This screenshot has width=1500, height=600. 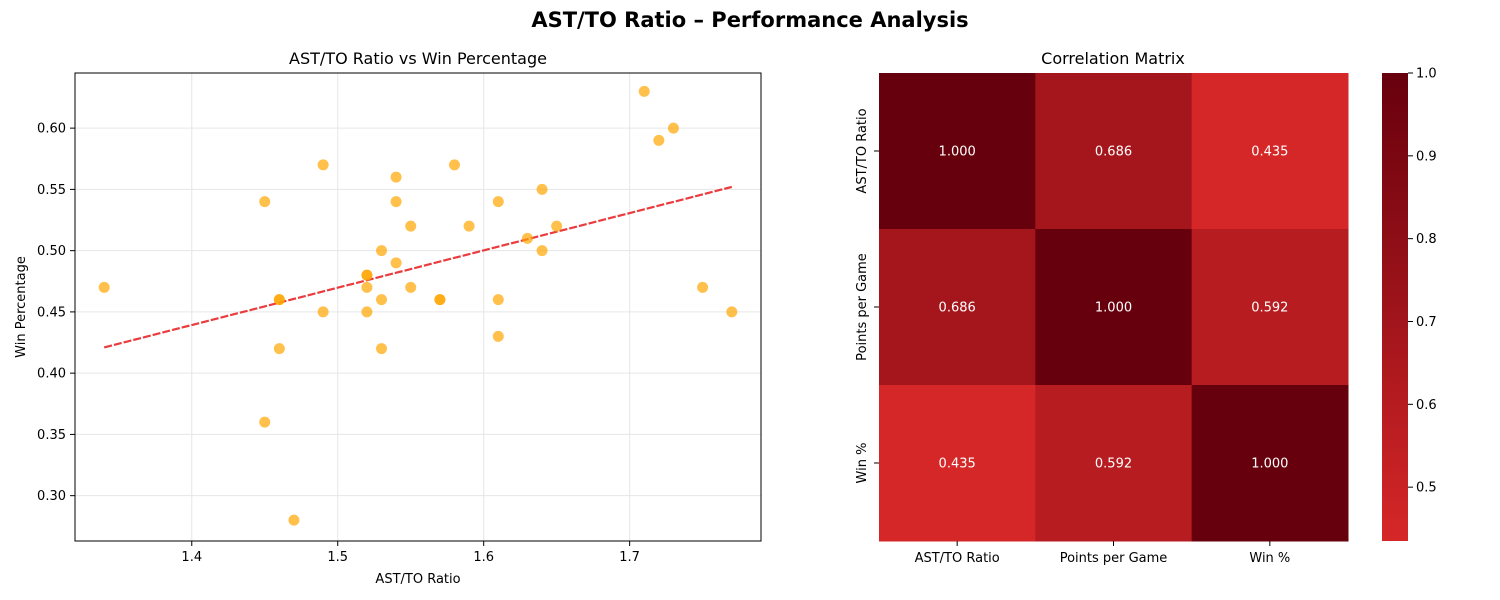 I want to click on heatmap-y-labels: AST/TO Ratio Points per Game Win %, so click(x=867, y=295).